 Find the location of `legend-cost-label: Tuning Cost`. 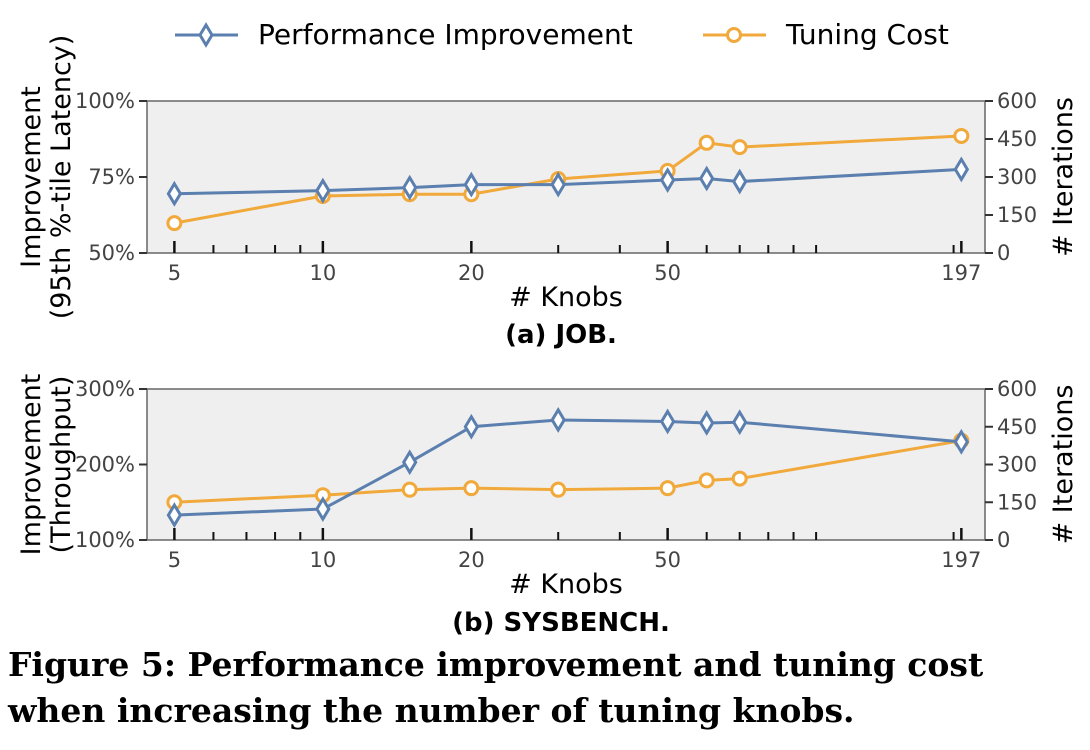

legend-cost-label: Tuning Cost is located at coordinates (867, 34).